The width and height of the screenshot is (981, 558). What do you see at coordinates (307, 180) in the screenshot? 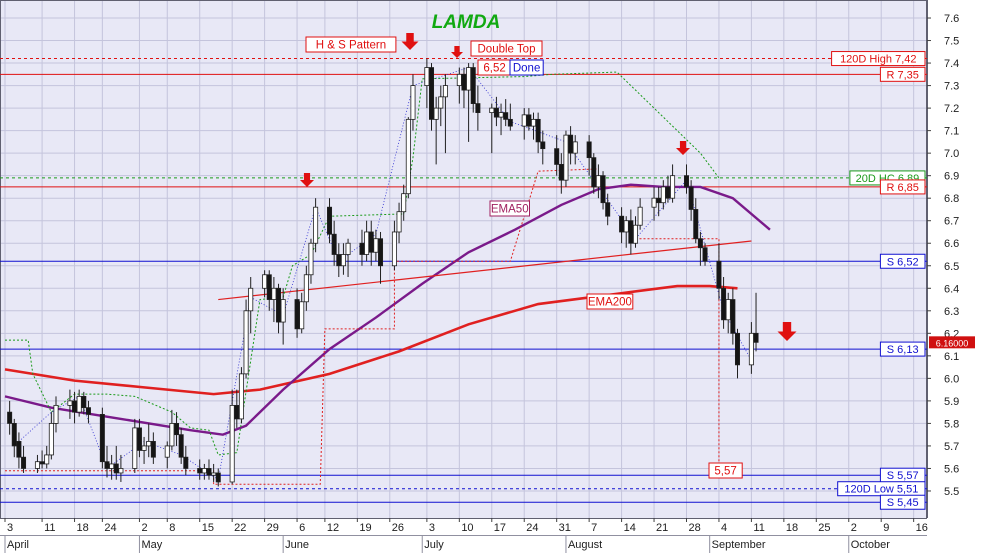
I see `breakout-arrow-icon` at bounding box center [307, 180].